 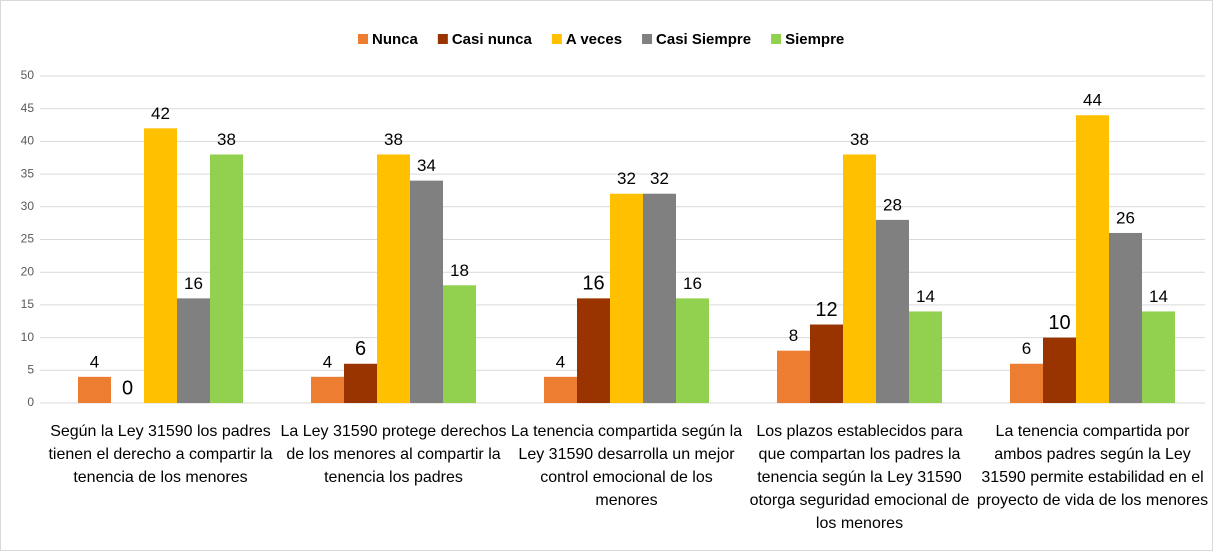 What do you see at coordinates (28, 108) in the screenshot?
I see `y-tick-label: 45` at bounding box center [28, 108].